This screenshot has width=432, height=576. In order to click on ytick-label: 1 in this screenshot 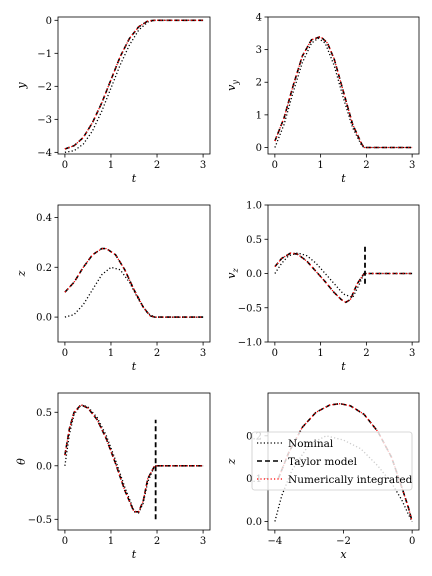, I will do `click(259, 115)`.